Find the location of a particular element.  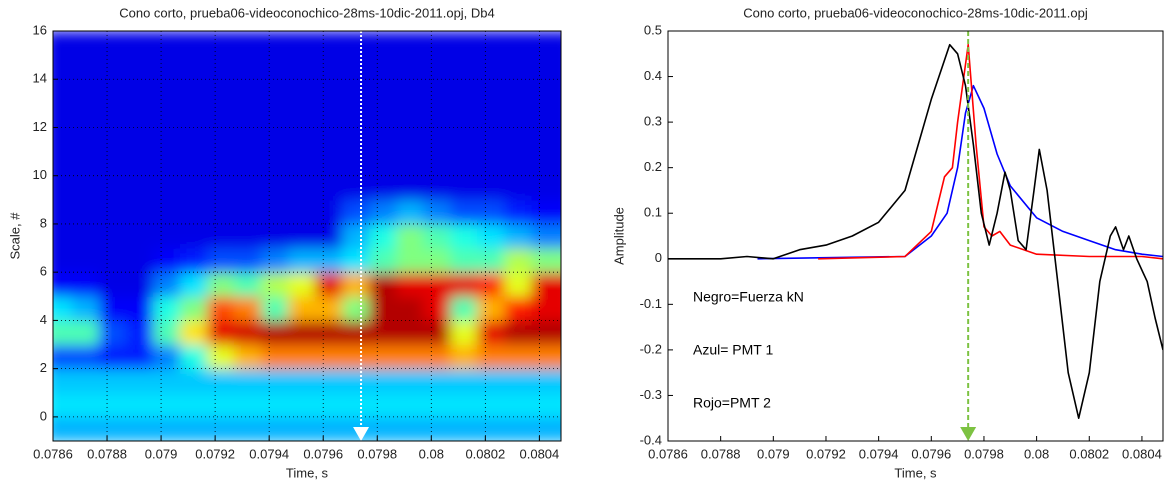

y-tick-label: -0.1 is located at coordinates (651, 303).